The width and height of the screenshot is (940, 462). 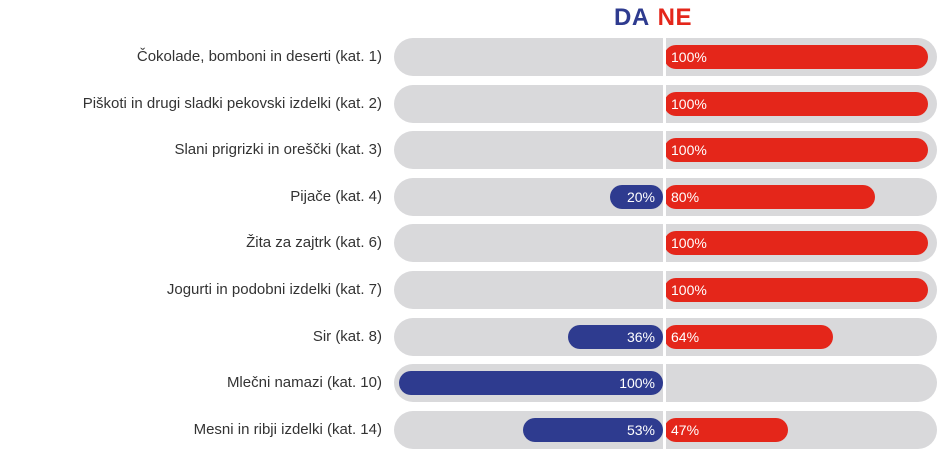 What do you see at coordinates (748, 336) in the screenshot?
I see `bar-ne: 64%` at bounding box center [748, 336].